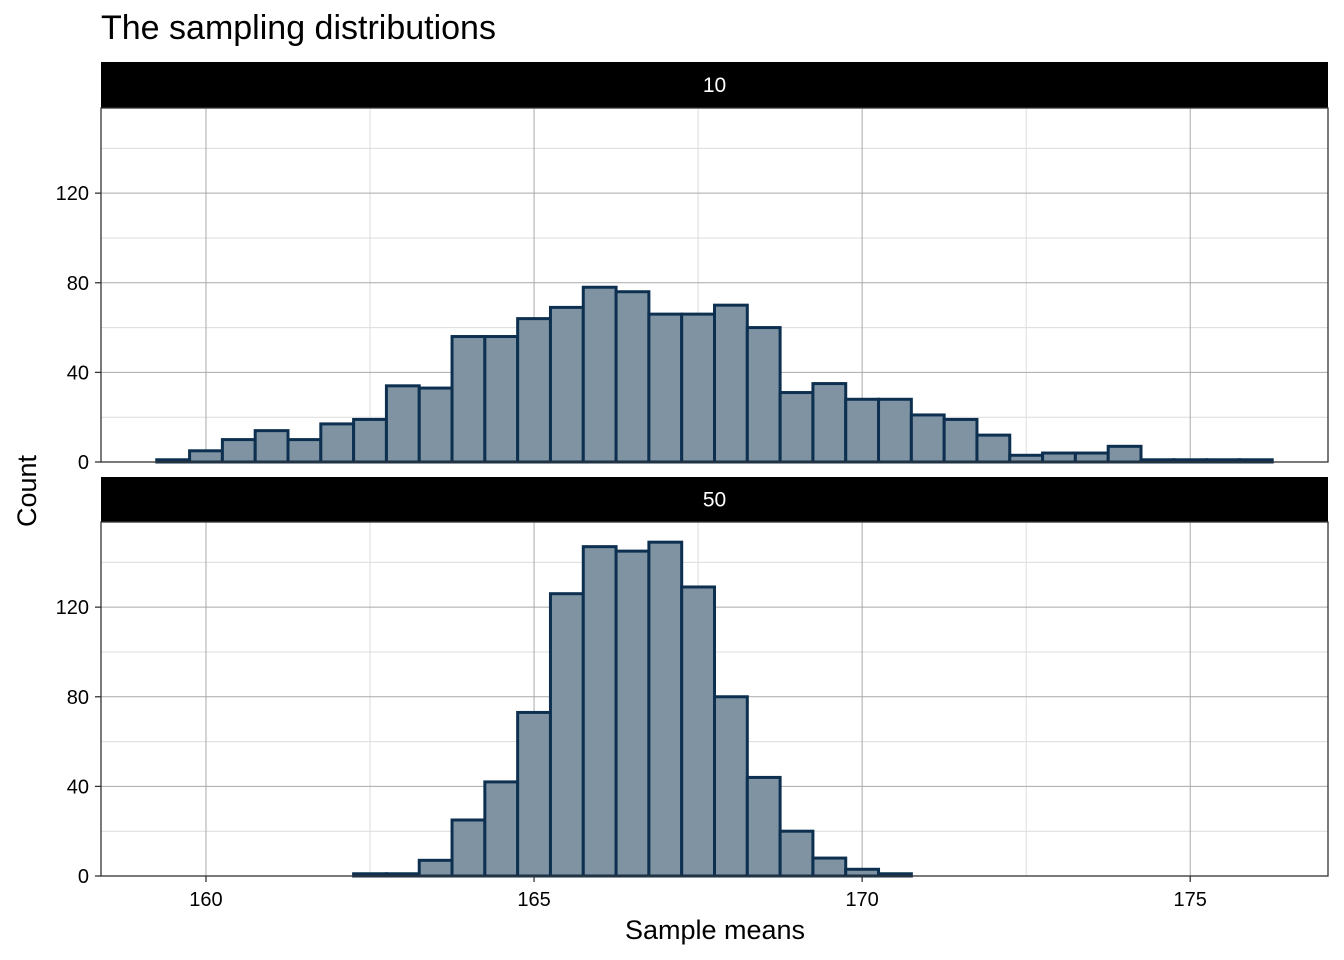 The height and width of the screenshot is (960, 1344). Describe the element at coordinates (861, 900) in the screenshot. I see `x-tick-label: 170` at that location.